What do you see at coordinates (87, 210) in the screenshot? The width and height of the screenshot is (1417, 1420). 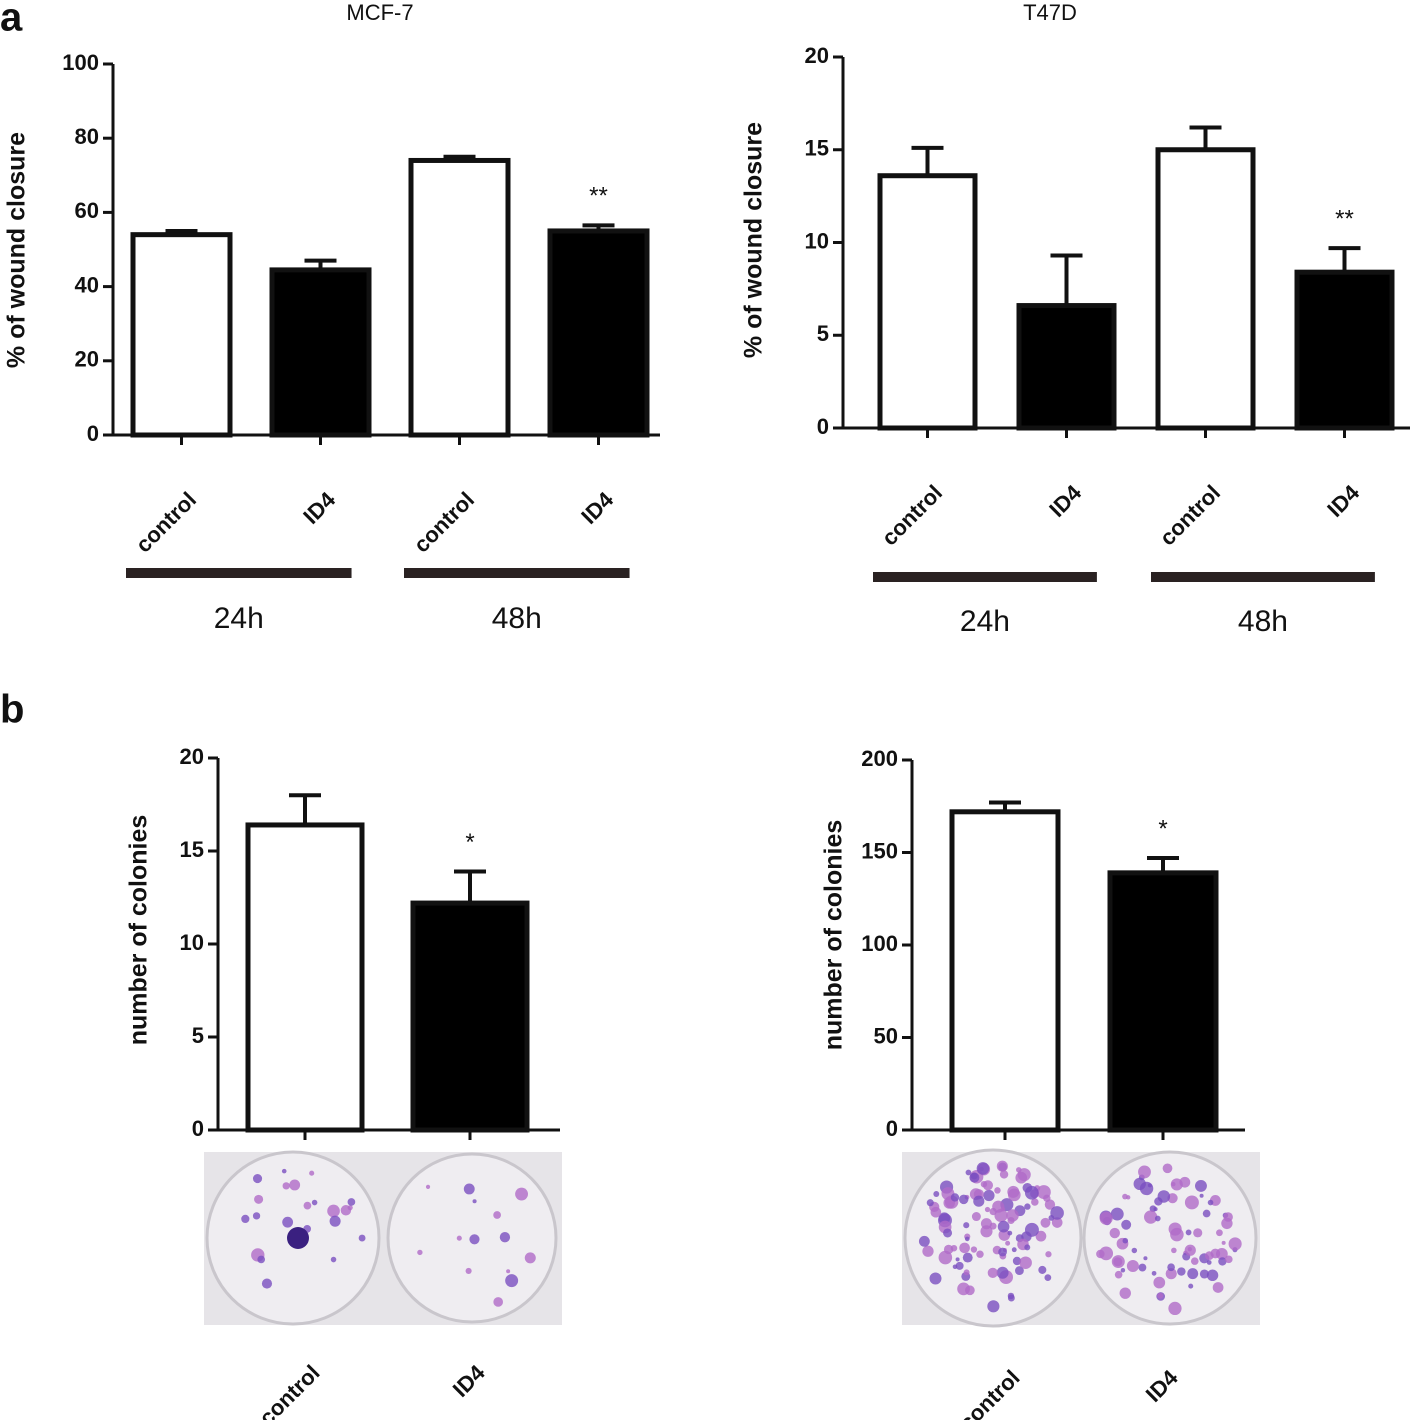 I see `y-tick-label: 60` at bounding box center [87, 210].